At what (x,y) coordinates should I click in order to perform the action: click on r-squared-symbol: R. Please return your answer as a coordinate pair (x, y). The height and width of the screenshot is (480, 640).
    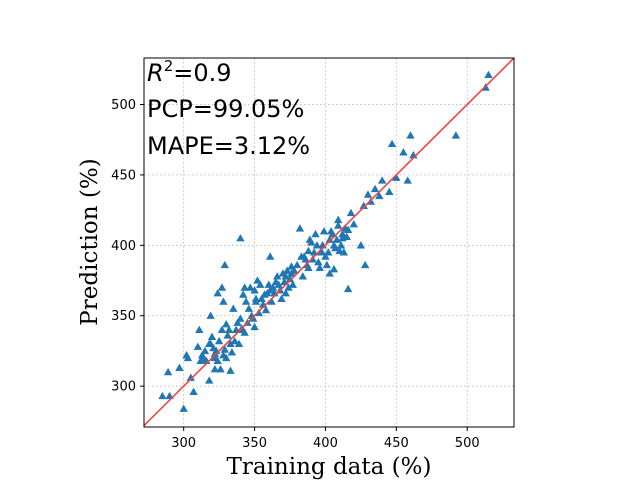
    Looking at the image, I should click on (155, 73).